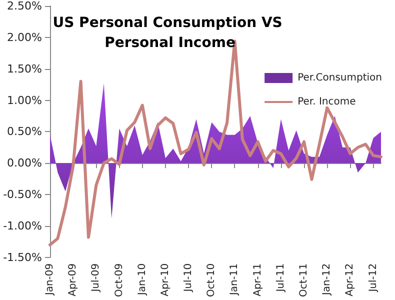  I want to click on x-tick-label: Jul-09, so click(96, 278).